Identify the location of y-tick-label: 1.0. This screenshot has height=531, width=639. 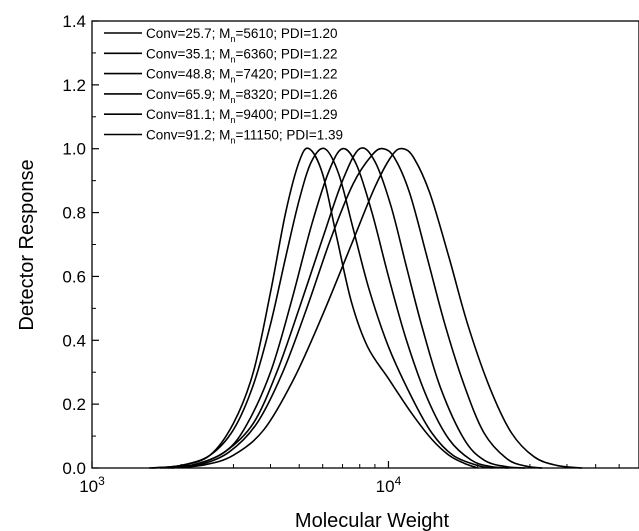
(74, 149).